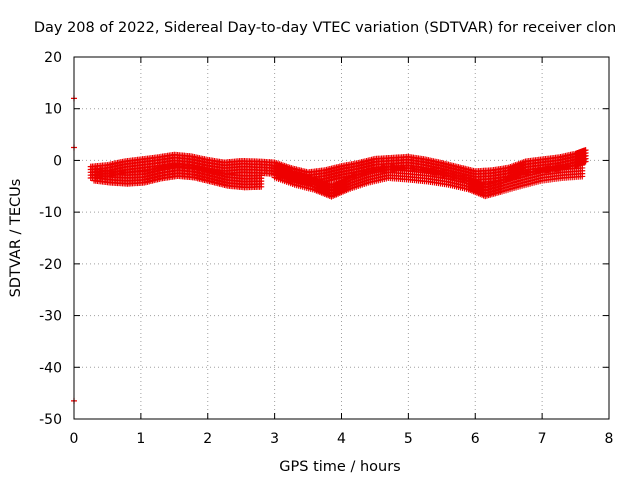 The height and width of the screenshot is (480, 640). What do you see at coordinates (428, 181) in the screenshot?
I see `series-track-C` at bounding box center [428, 181].